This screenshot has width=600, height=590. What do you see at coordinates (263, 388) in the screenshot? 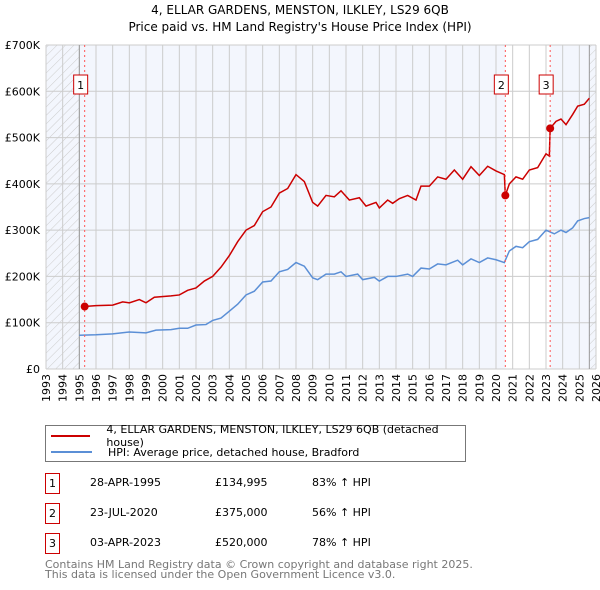
I see `x-tick-label: 2006` at bounding box center [263, 388].